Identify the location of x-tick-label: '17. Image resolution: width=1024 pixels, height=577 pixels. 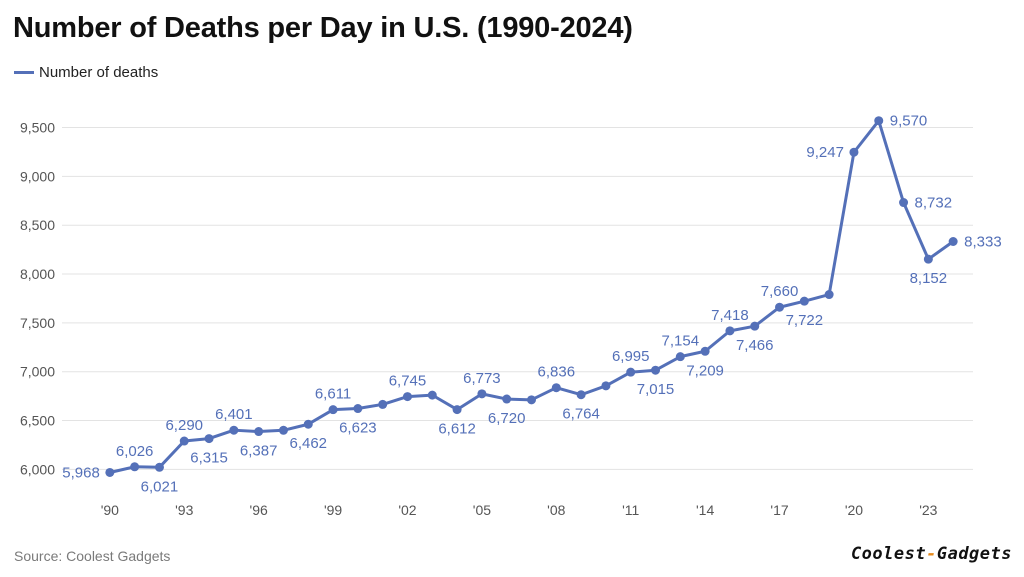
(779, 510).